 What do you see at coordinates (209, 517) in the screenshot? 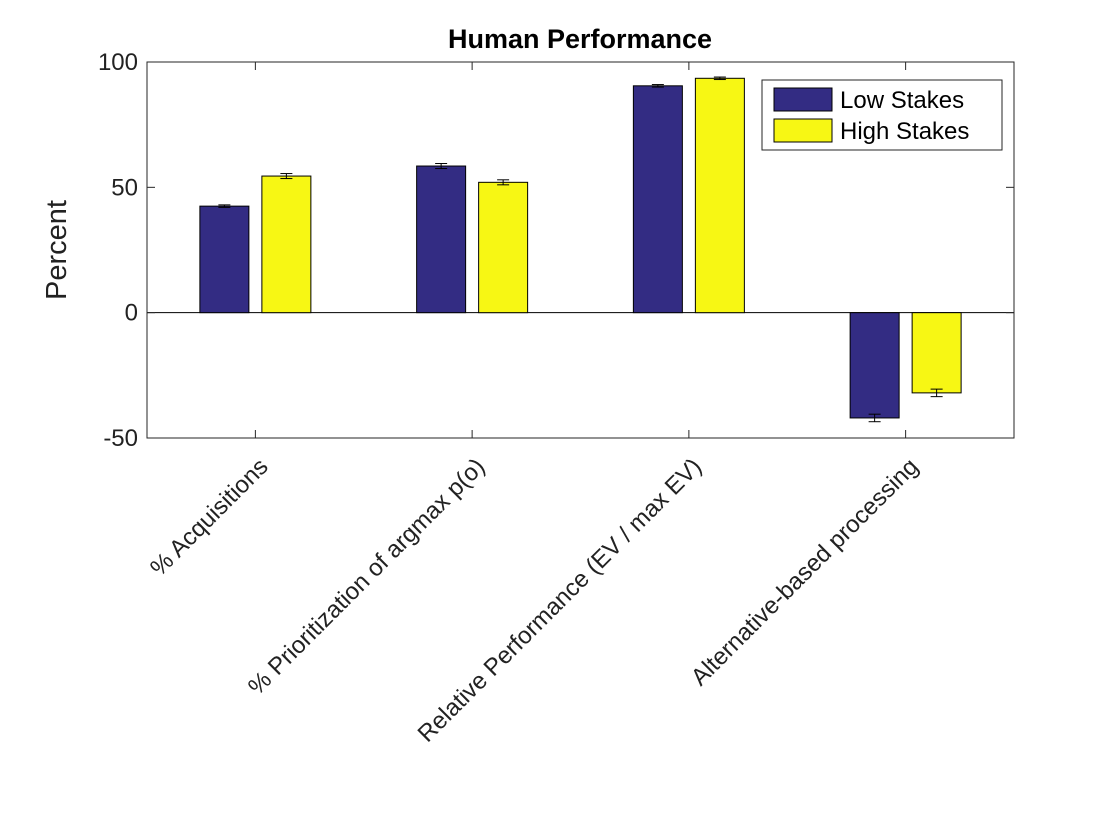
I see `x-tick-label: % Acquisitions` at bounding box center [209, 517].